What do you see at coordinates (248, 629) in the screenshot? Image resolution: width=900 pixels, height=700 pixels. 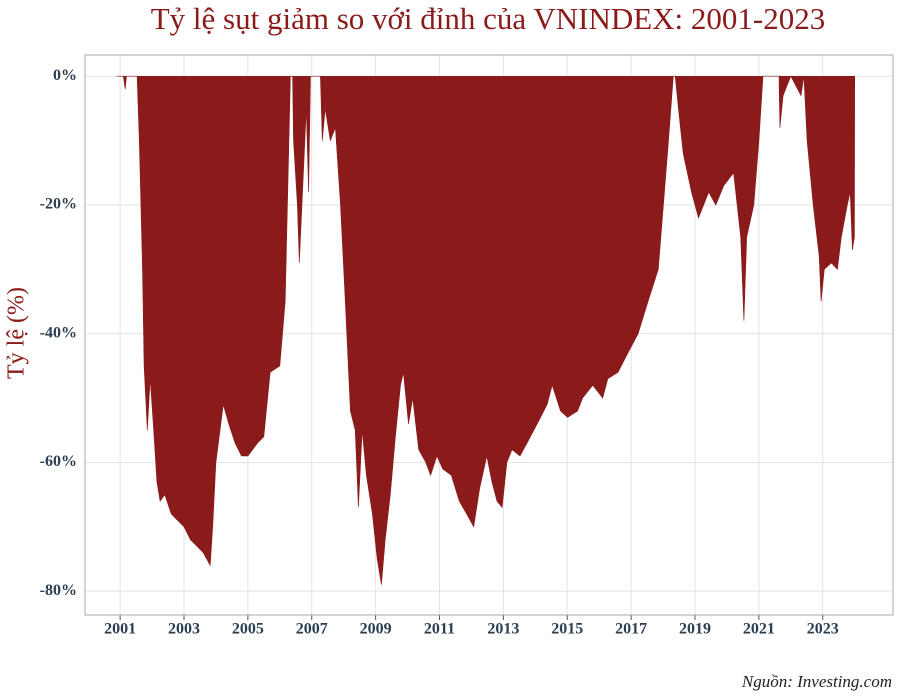 I see `x-tick-label: 2005` at bounding box center [248, 629].